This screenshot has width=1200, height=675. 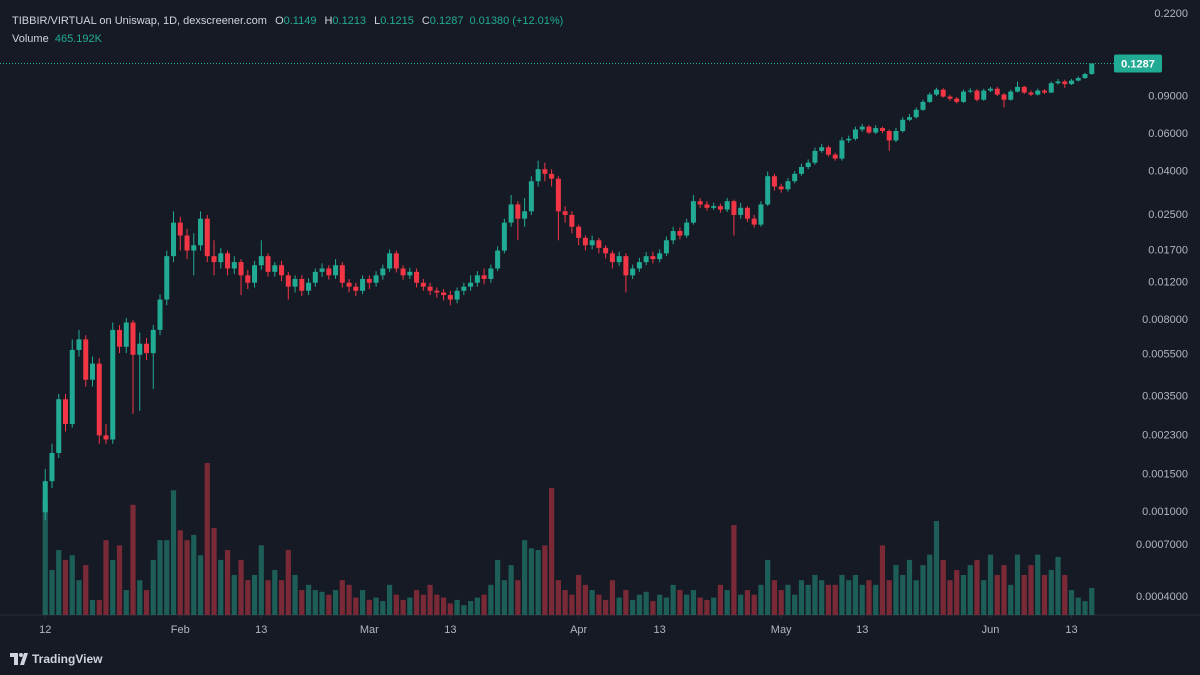 What do you see at coordinates (1165, 396) in the screenshot?
I see `y-tick-label: 0.003500` at bounding box center [1165, 396].